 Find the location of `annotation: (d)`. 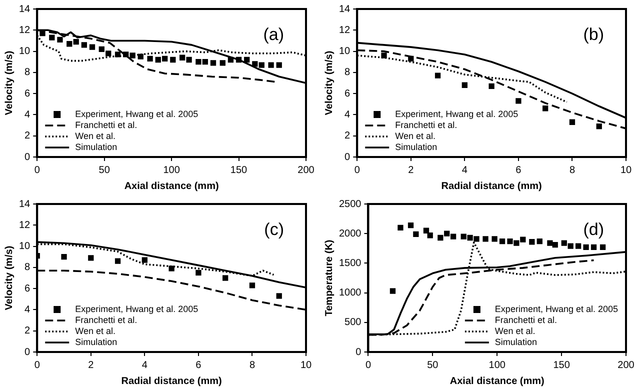

annotation: (d) is located at coordinates (593, 230).